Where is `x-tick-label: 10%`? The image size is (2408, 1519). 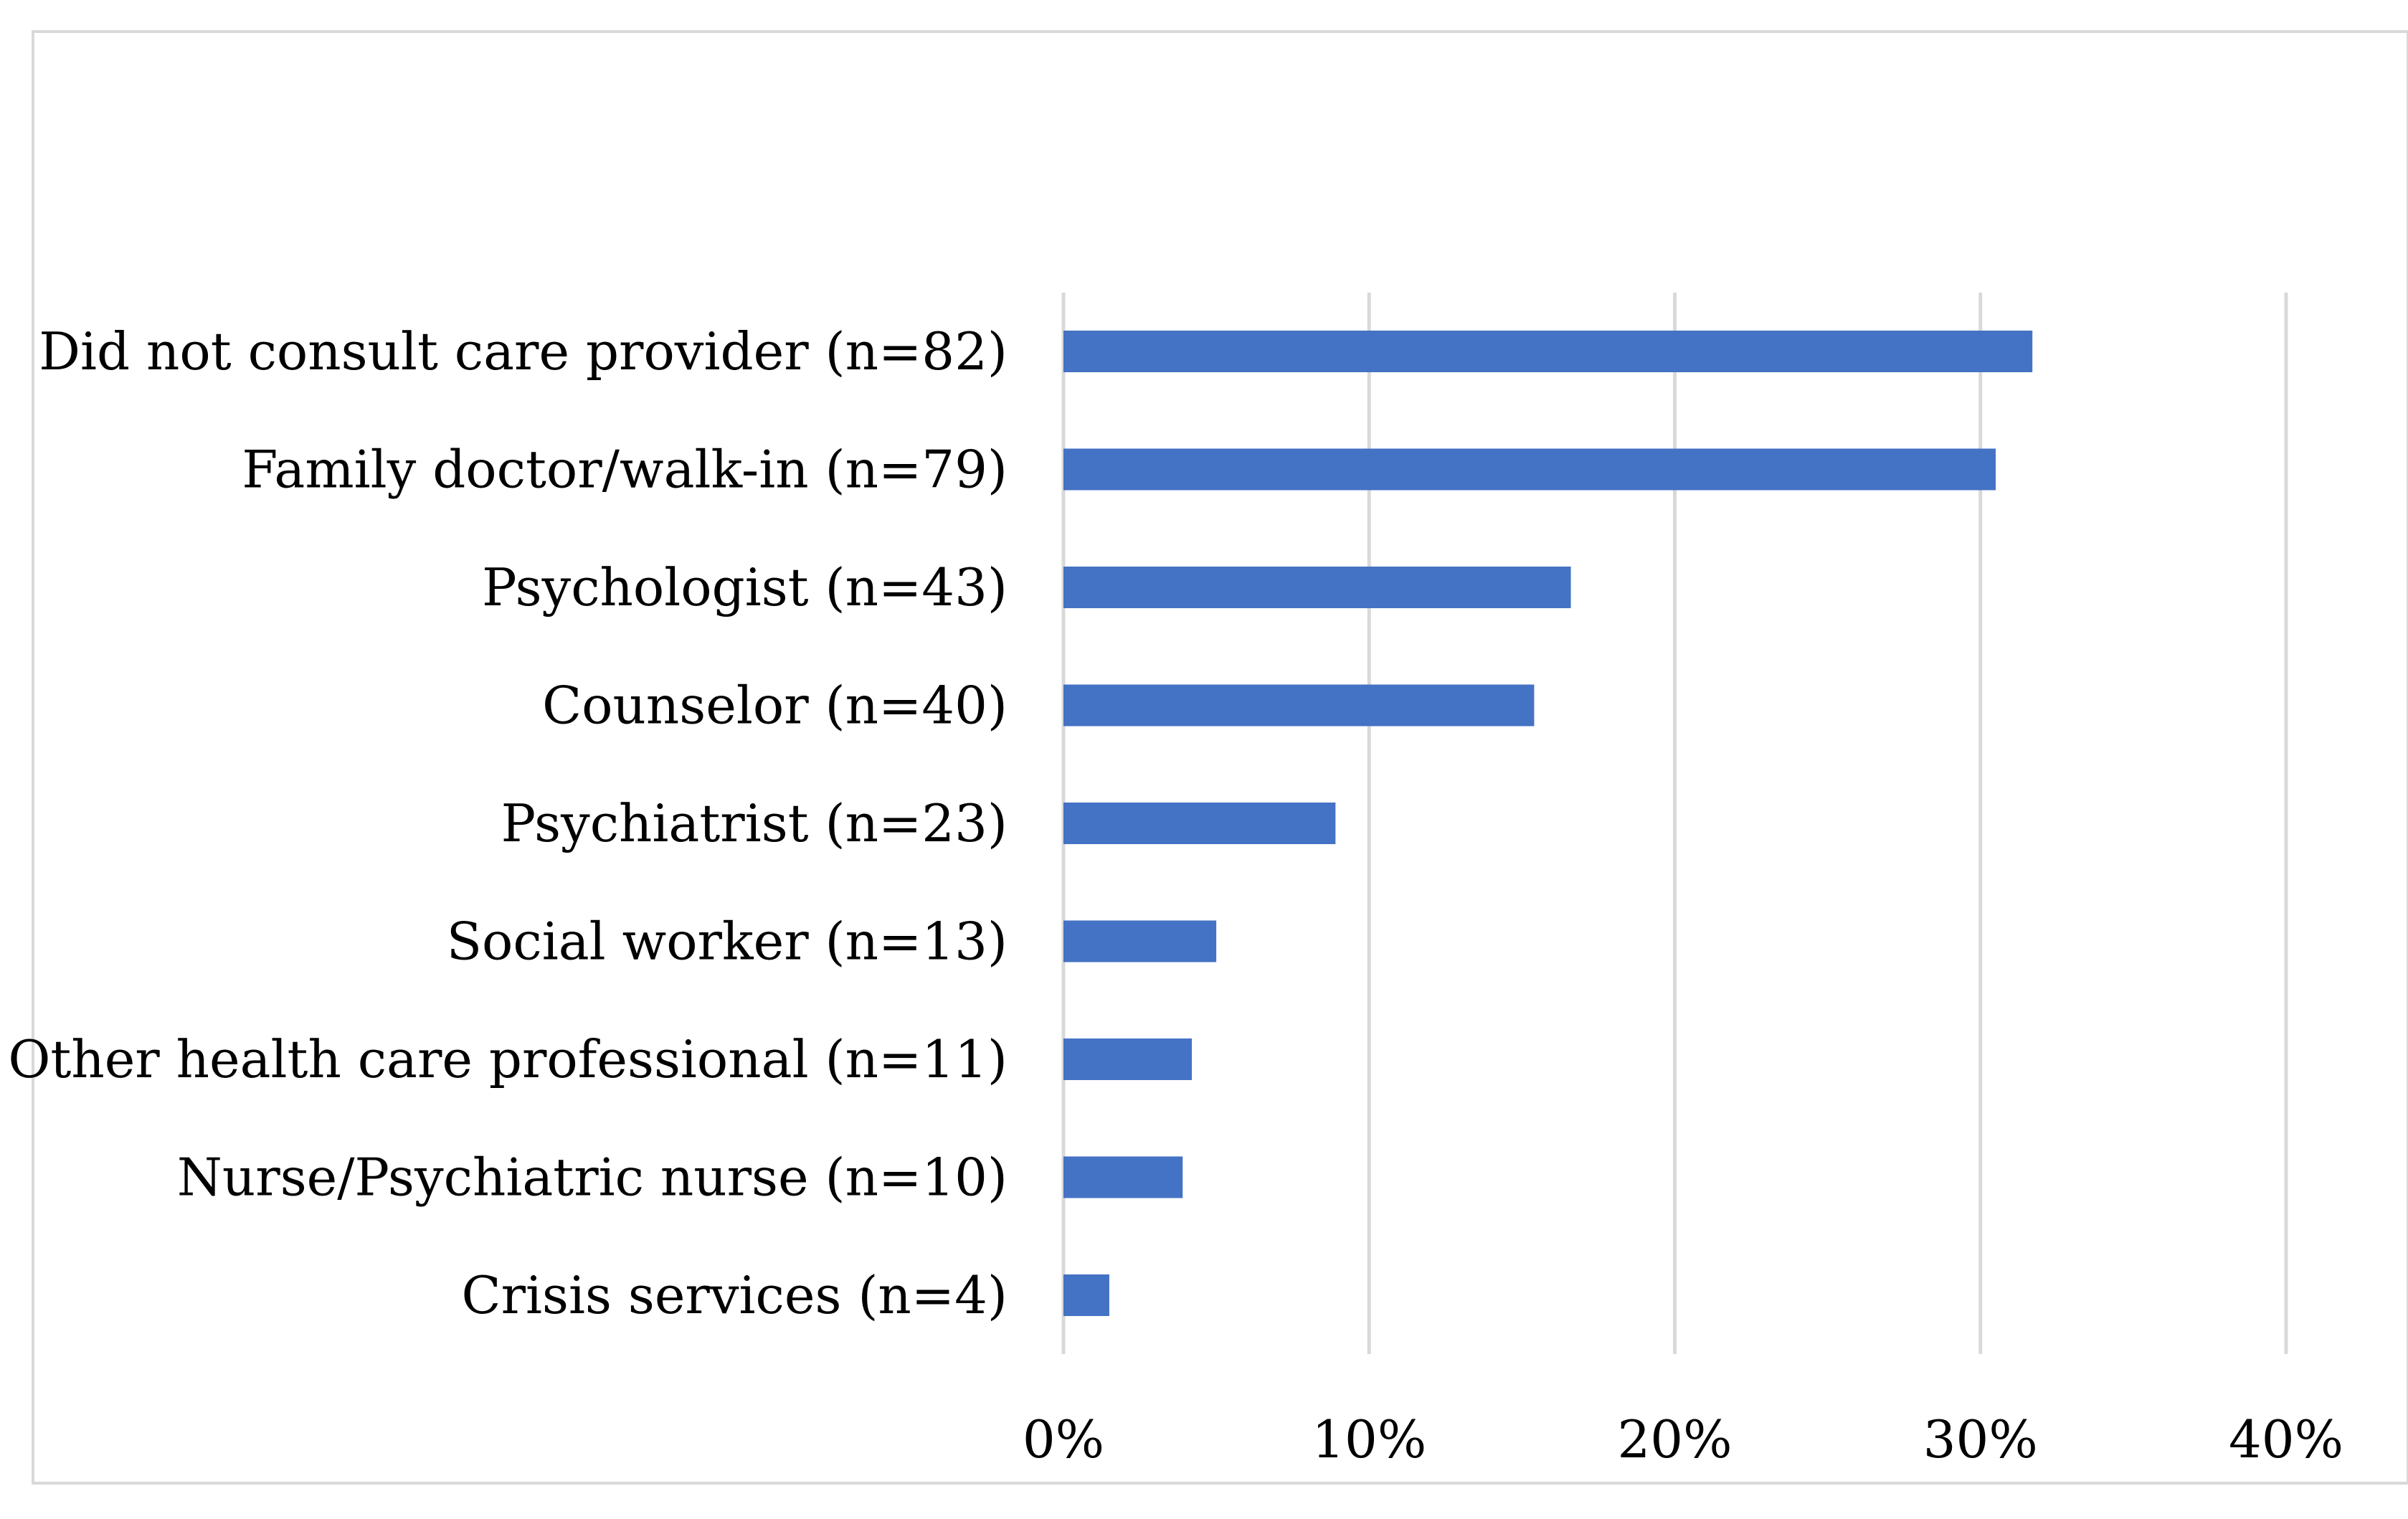
x-tick-label: 10% is located at coordinates (1369, 1439).